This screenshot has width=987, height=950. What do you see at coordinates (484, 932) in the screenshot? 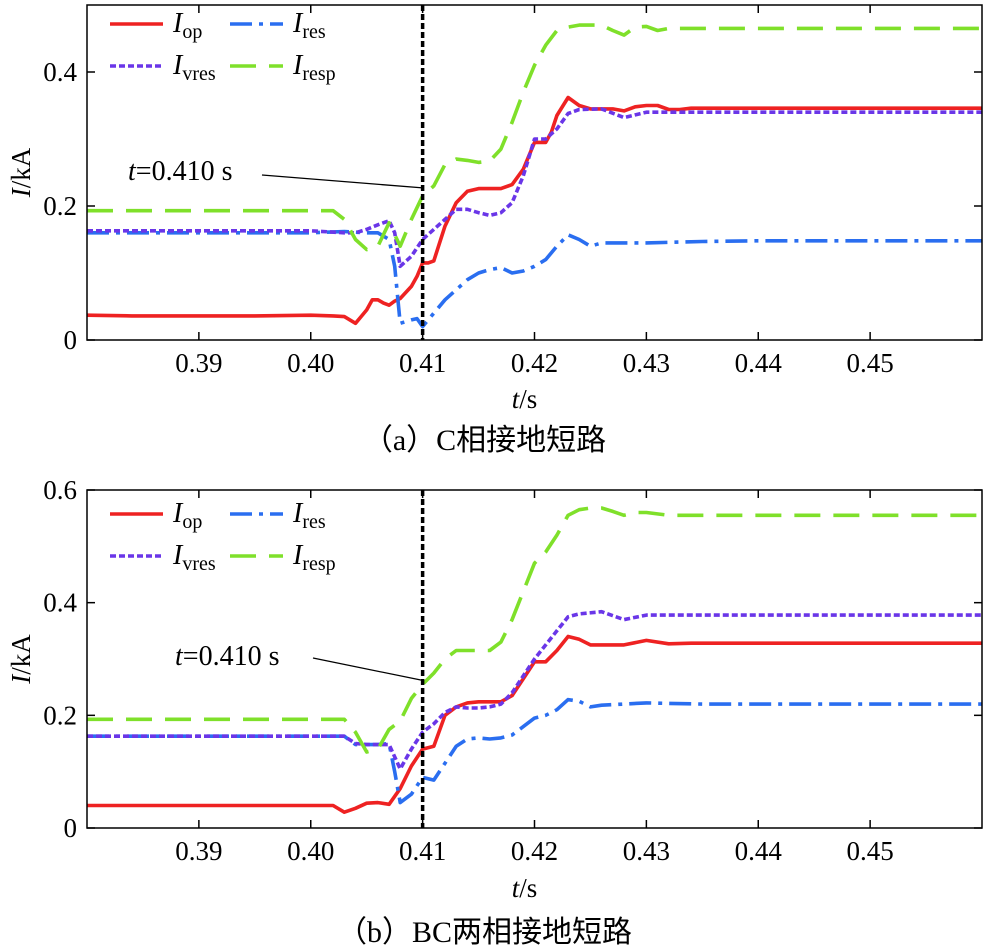
I see `panel-caption: （b）BC两相接地短路` at bounding box center [484, 932].